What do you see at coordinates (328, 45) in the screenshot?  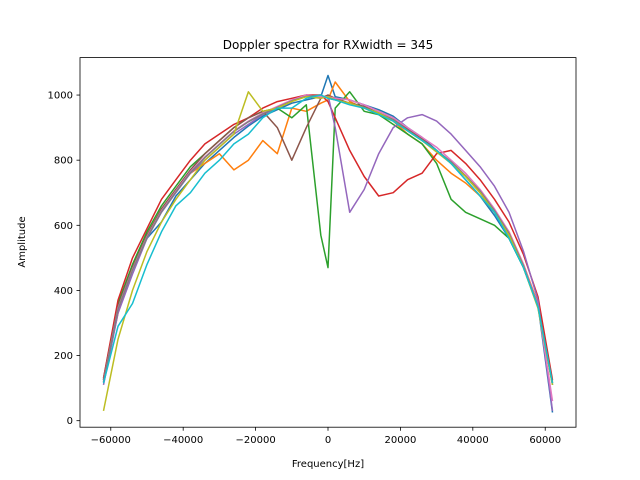 I see `chart-title: Doppler spectra for RXwidth = 345` at bounding box center [328, 45].